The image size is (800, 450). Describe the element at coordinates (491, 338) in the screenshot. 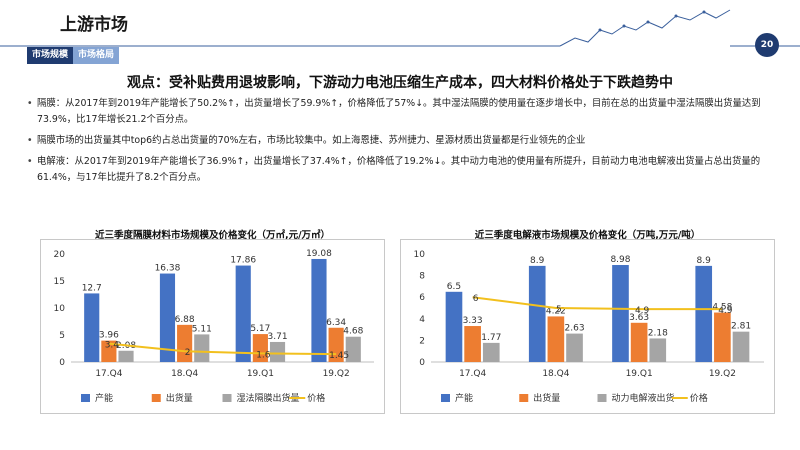

I see `electrolyte-bar-data-label: 1.77` at that location.